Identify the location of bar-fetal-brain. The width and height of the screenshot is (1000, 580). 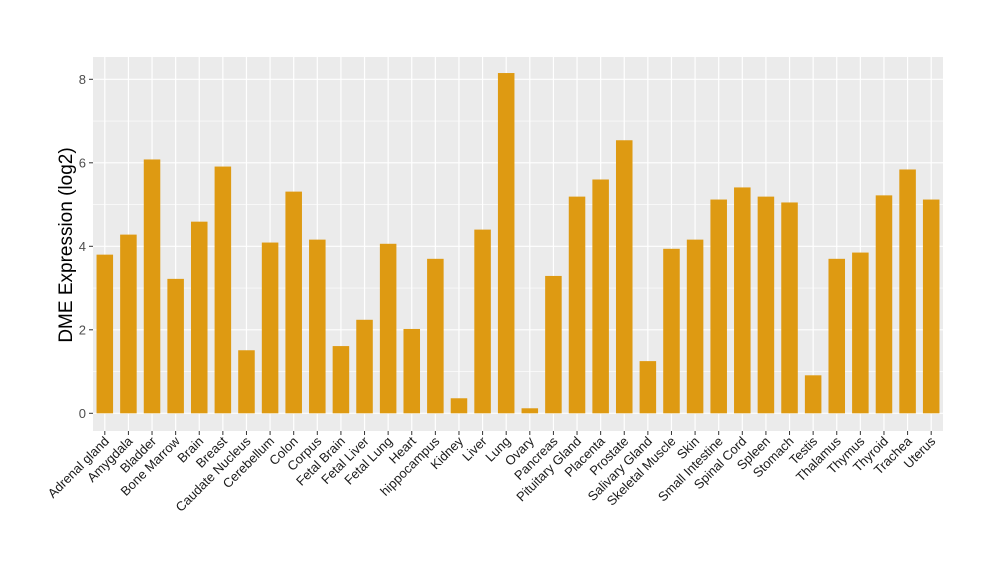
(341, 380).